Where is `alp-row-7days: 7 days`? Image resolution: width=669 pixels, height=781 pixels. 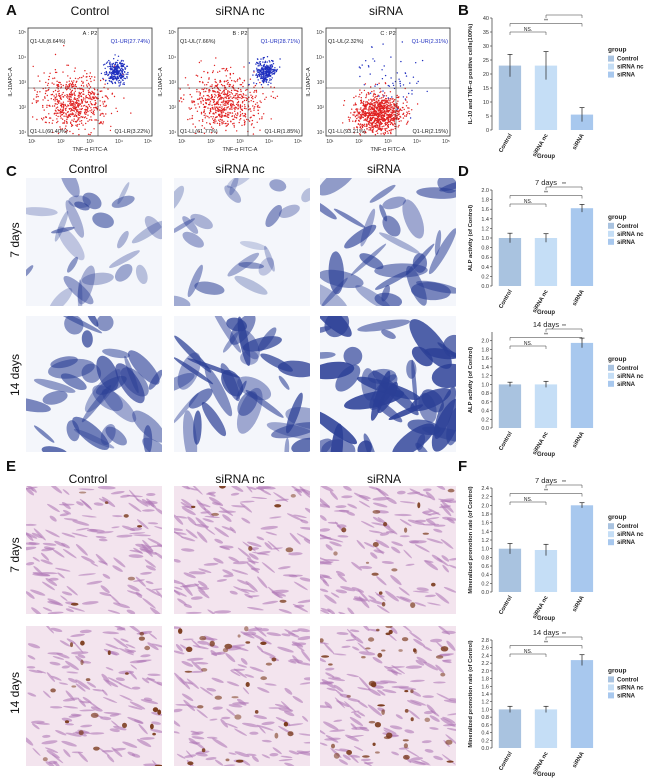
alp-row-7days: 7 days is located at coordinates (15, 240).